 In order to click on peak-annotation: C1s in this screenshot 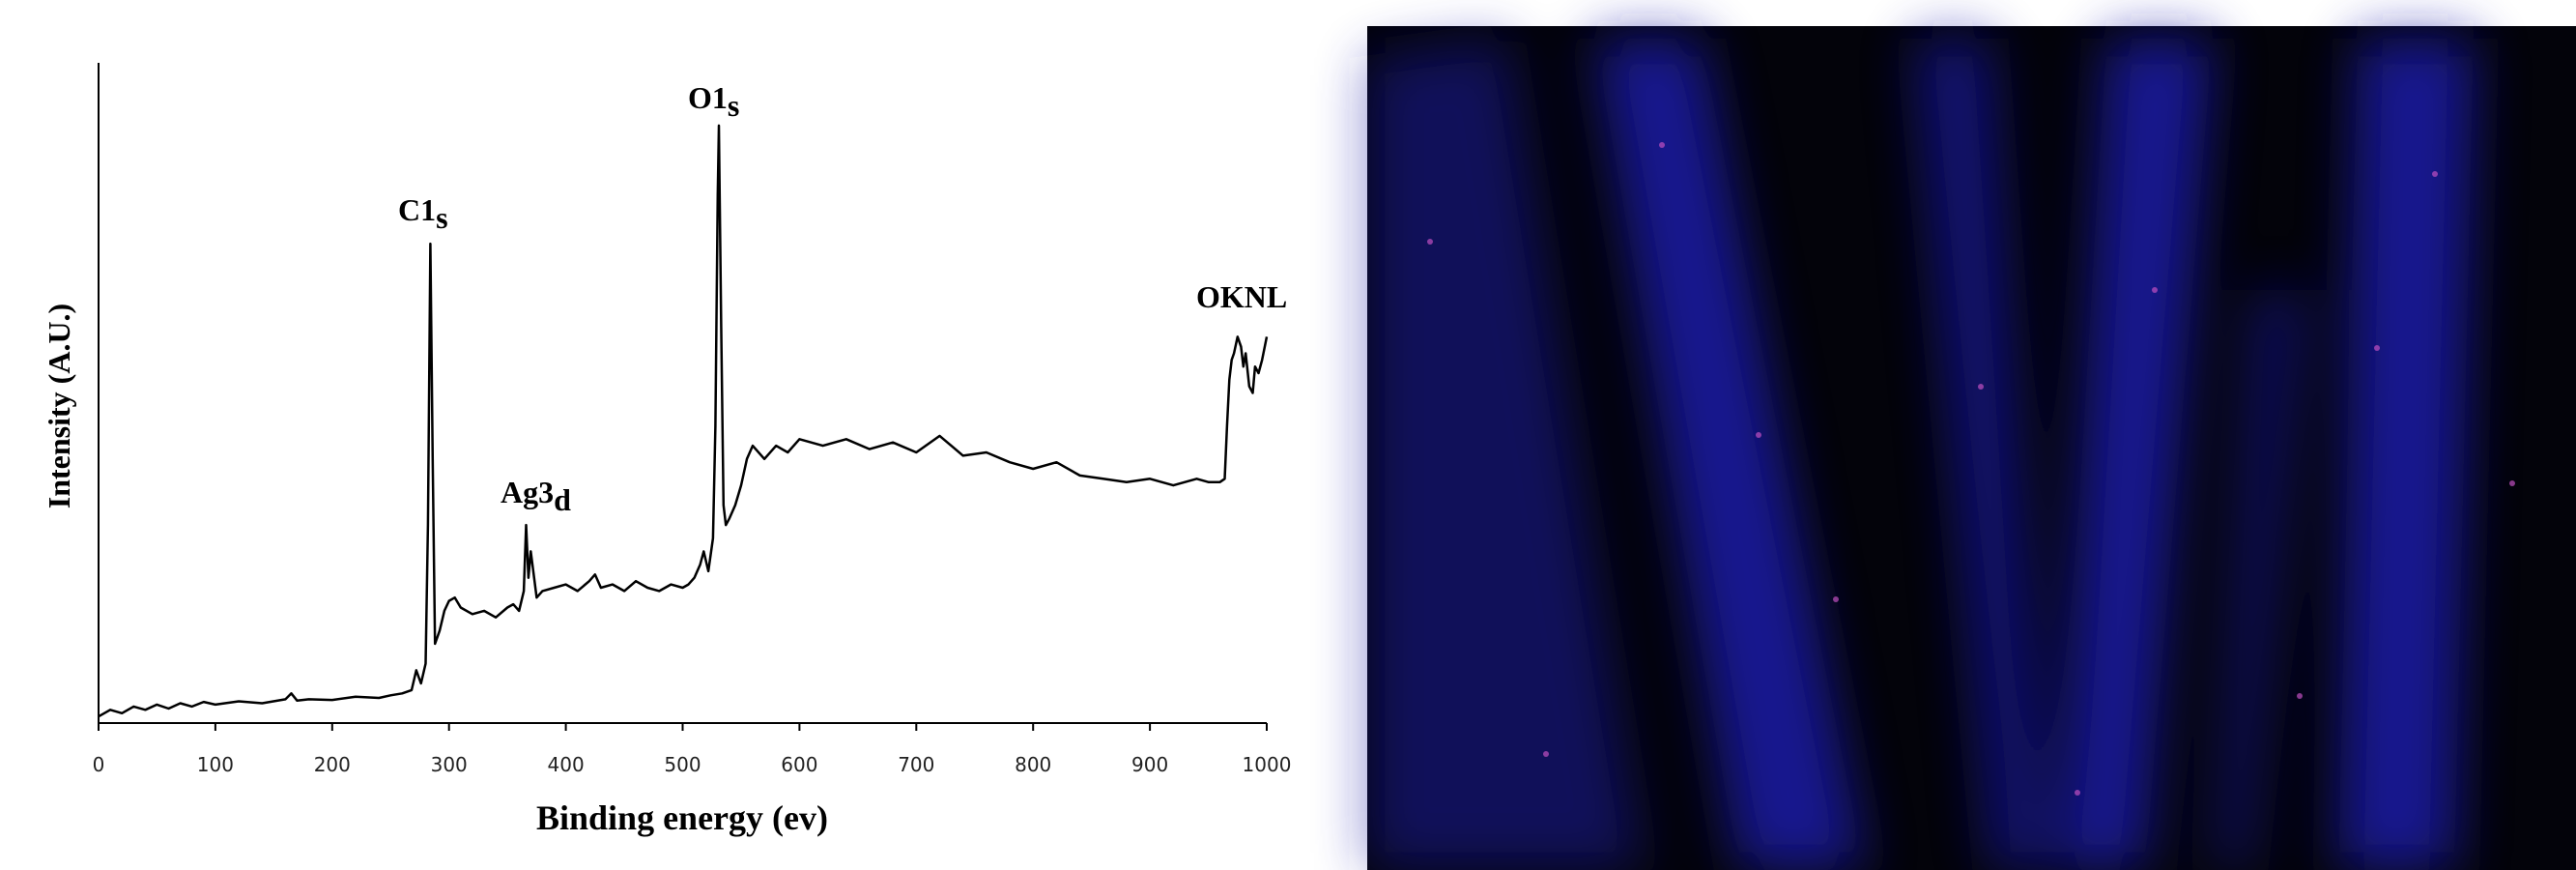, I will do `click(423, 214)`.